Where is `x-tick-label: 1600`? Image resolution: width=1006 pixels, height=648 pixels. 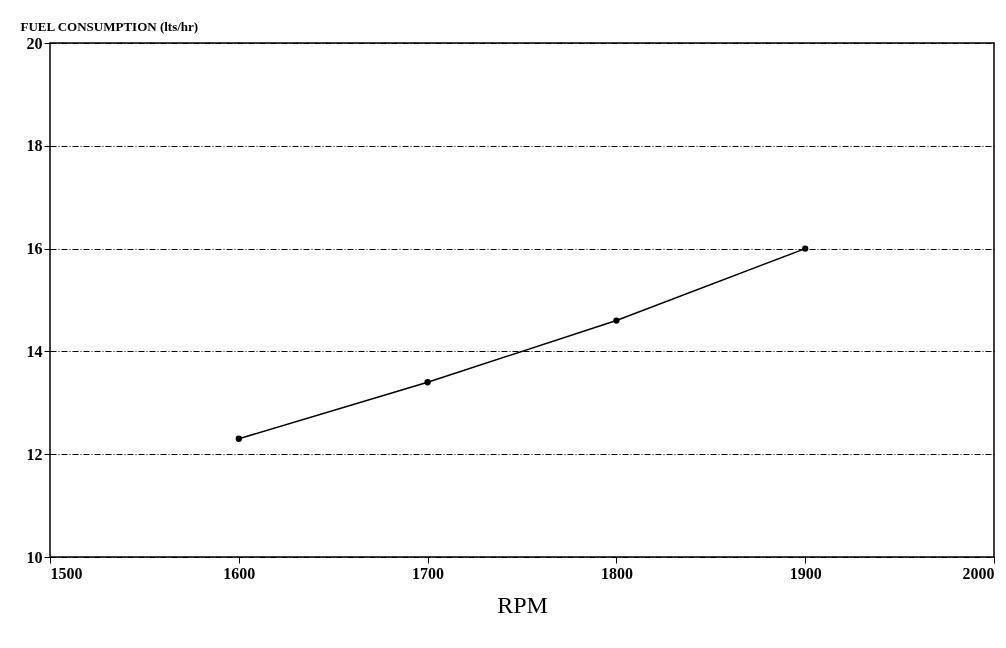
x-tick-label: 1600 is located at coordinates (239, 573).